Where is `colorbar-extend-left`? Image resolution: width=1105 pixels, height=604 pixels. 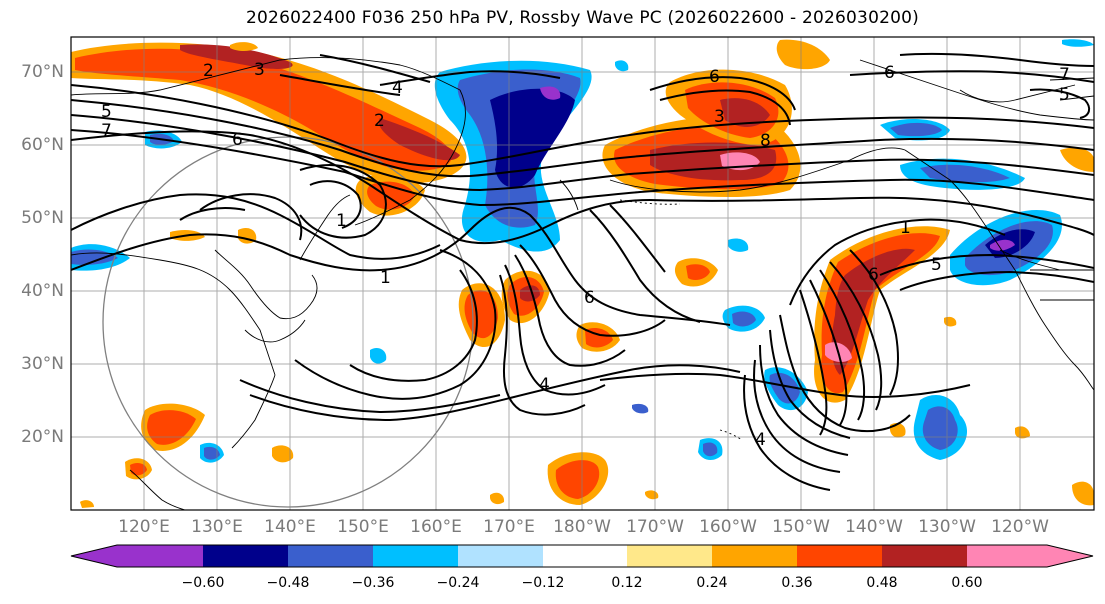 colorbar-extend-left is located at coordinates (94, 556).